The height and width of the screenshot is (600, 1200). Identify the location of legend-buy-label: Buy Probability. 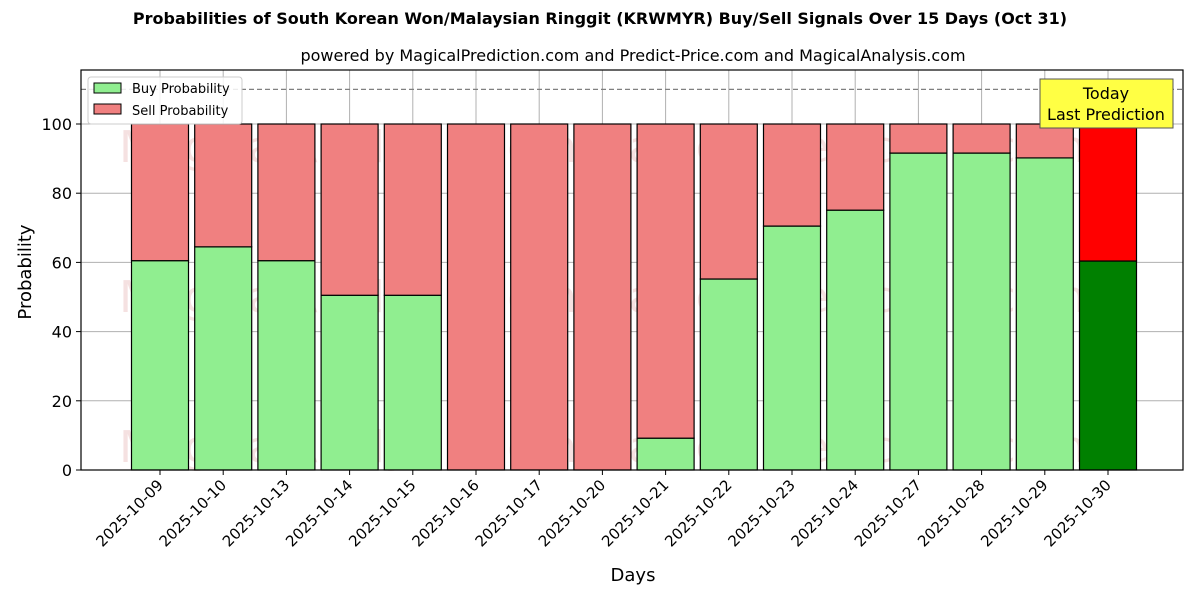
(181, 89).